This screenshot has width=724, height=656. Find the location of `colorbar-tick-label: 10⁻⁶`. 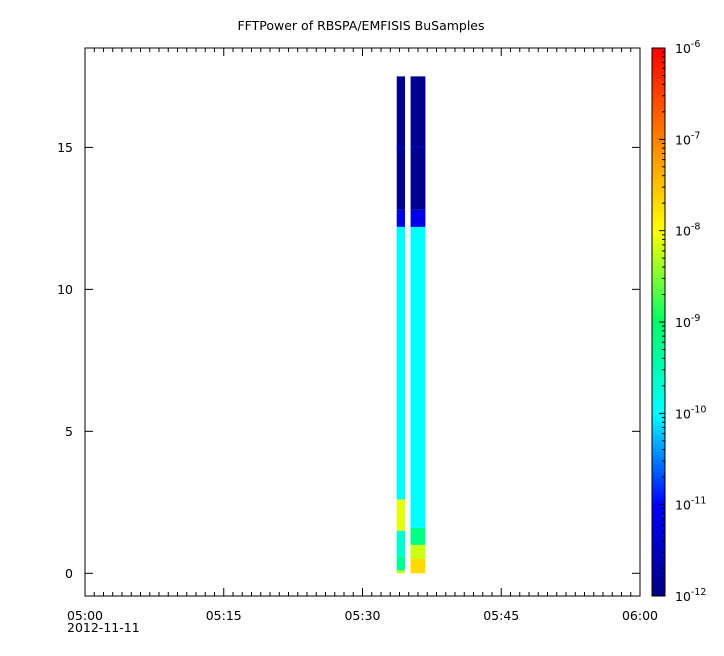

colorbar-tick-label: 10⁻⁶ is located at coordinates (687, 47).